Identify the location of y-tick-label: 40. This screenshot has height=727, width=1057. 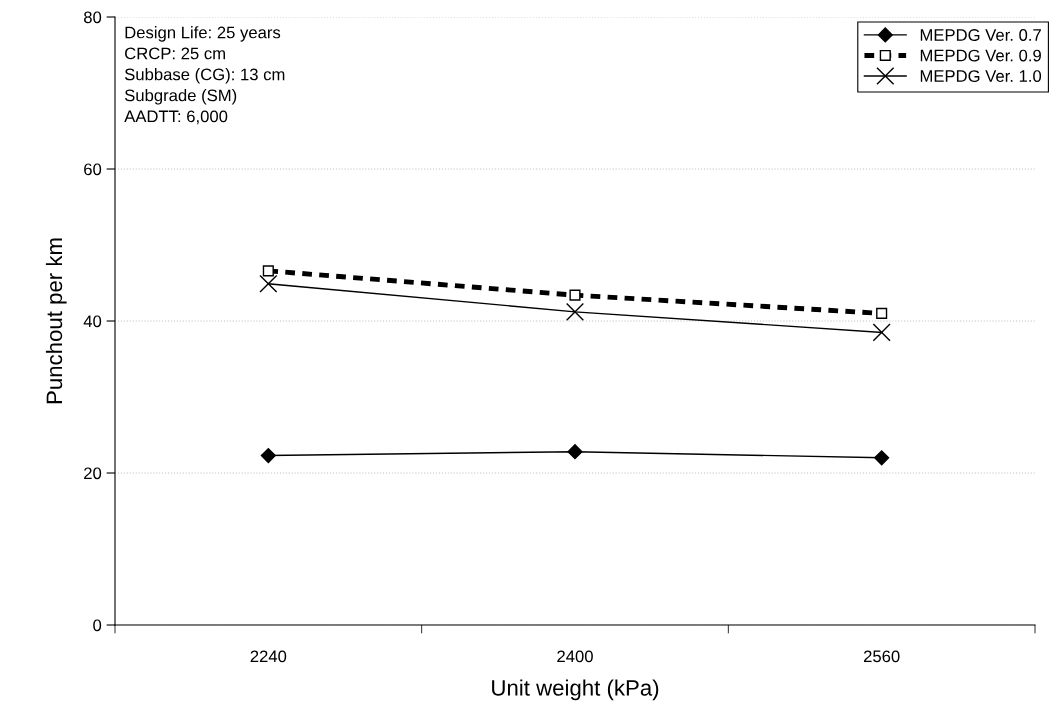
(92, 321).